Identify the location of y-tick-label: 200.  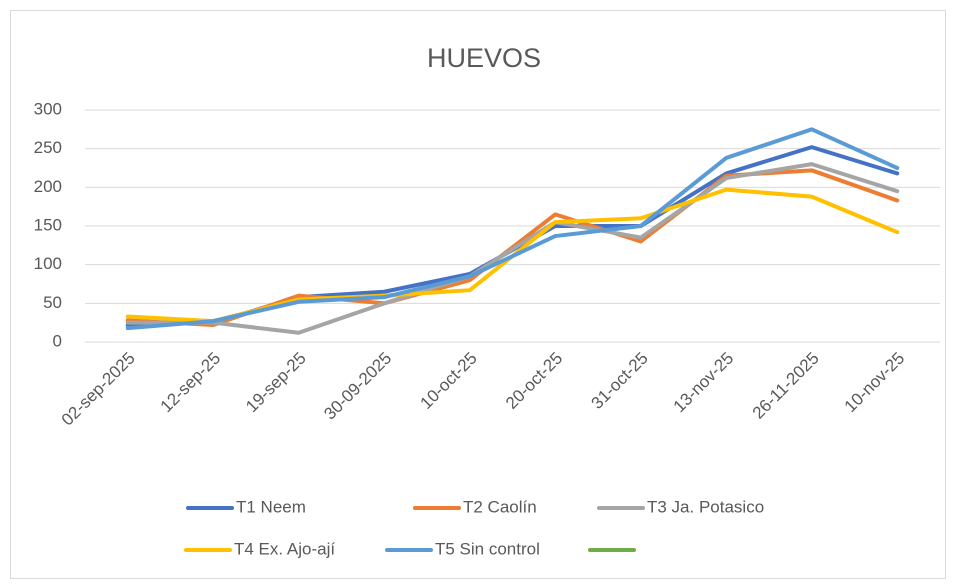
(48, 186).